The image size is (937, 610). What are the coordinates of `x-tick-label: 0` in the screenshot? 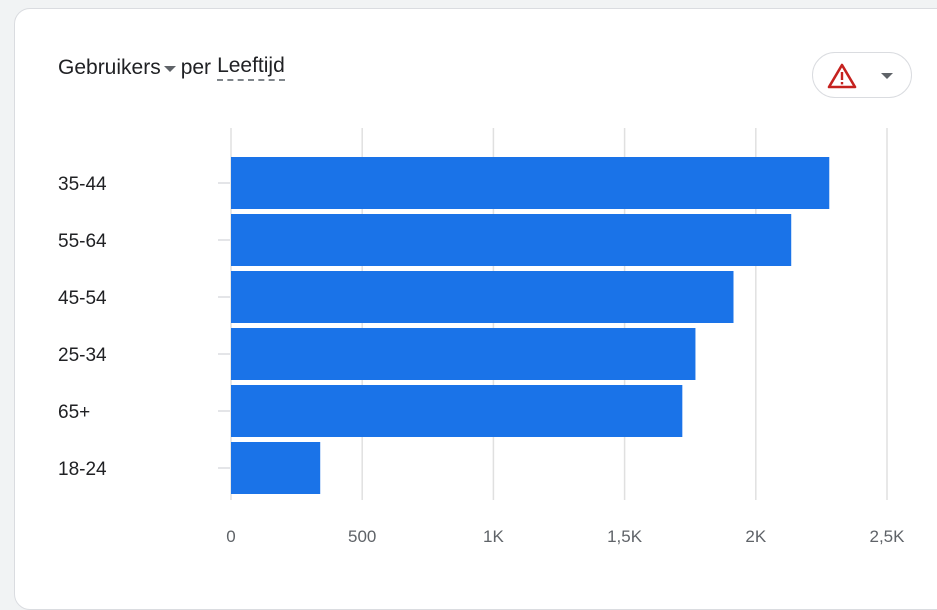 It's located at (230, 536).